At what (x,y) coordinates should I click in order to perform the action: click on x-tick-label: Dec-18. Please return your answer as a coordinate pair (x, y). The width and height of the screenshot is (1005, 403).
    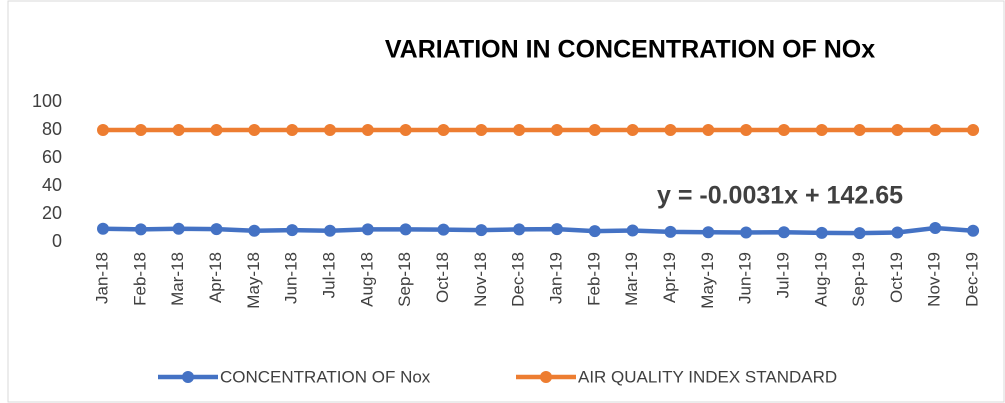
    Looking at the image, I should click on (518, 279).